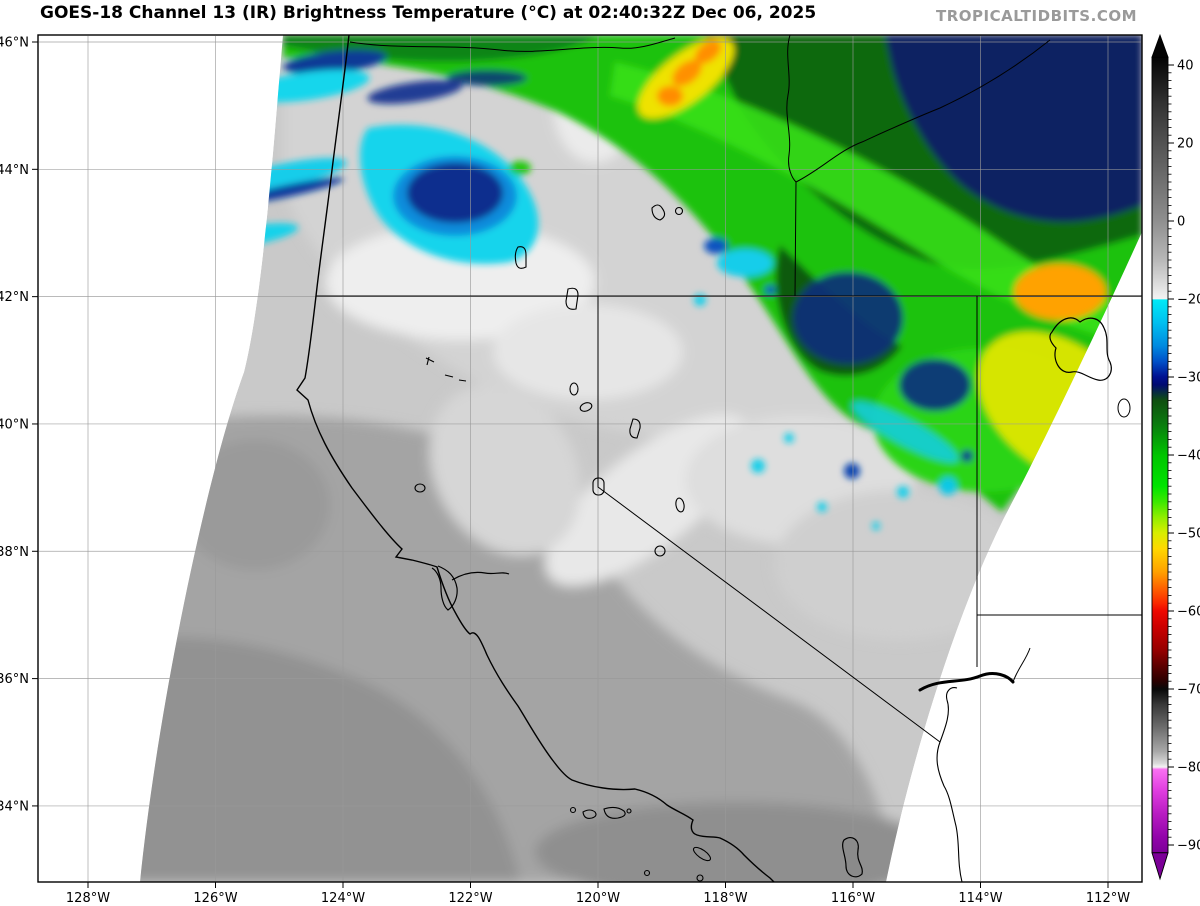 The width and height of the screenshot is (1200, 906). Describe the element at coordinates (520, 257) in the screenshot. I see `klamath-lake` at that location.